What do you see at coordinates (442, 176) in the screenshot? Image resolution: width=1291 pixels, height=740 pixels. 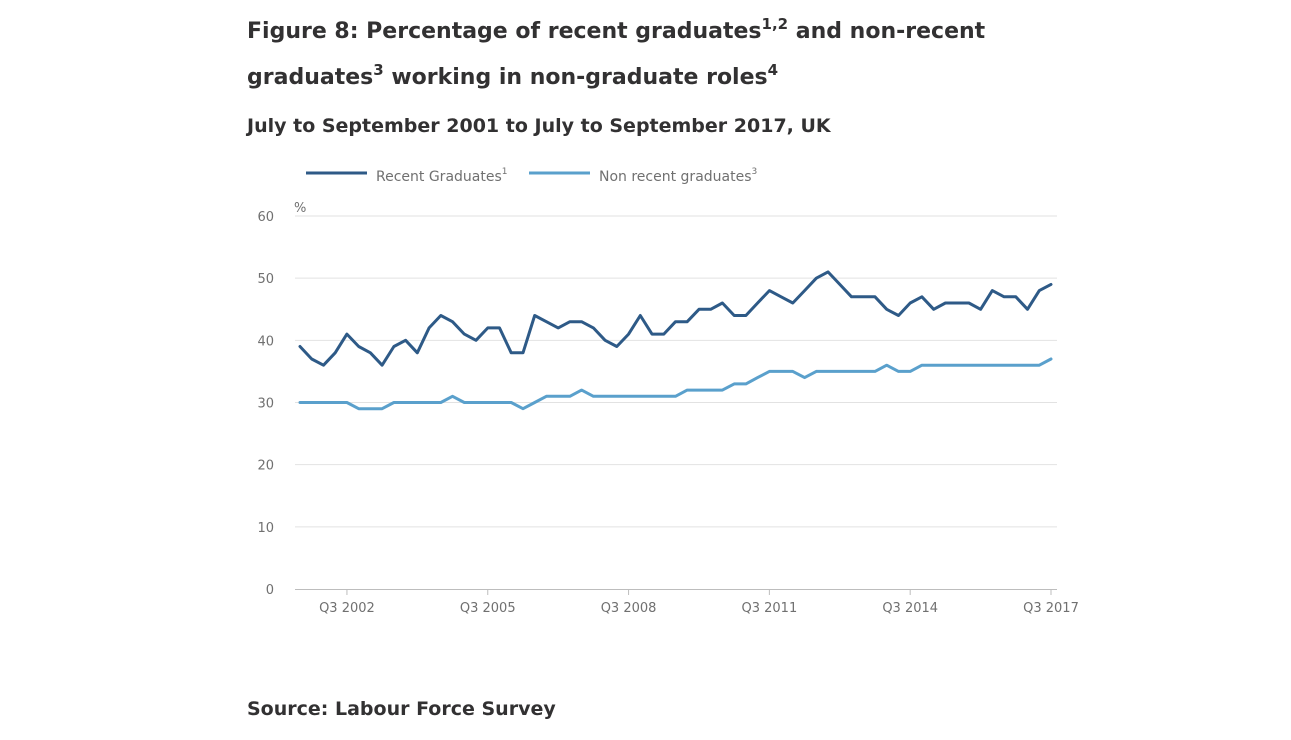 I see `legend-label-1: Recent Graduates1` at bounding box center [442, 176].